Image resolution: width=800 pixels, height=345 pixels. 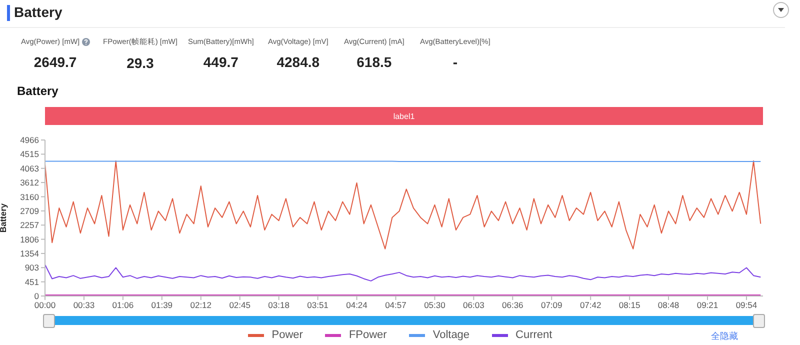 What do you see at coordinates (404, 116) in the screenshot?
I see `band-label: label1` at bounding box center [404, 116].